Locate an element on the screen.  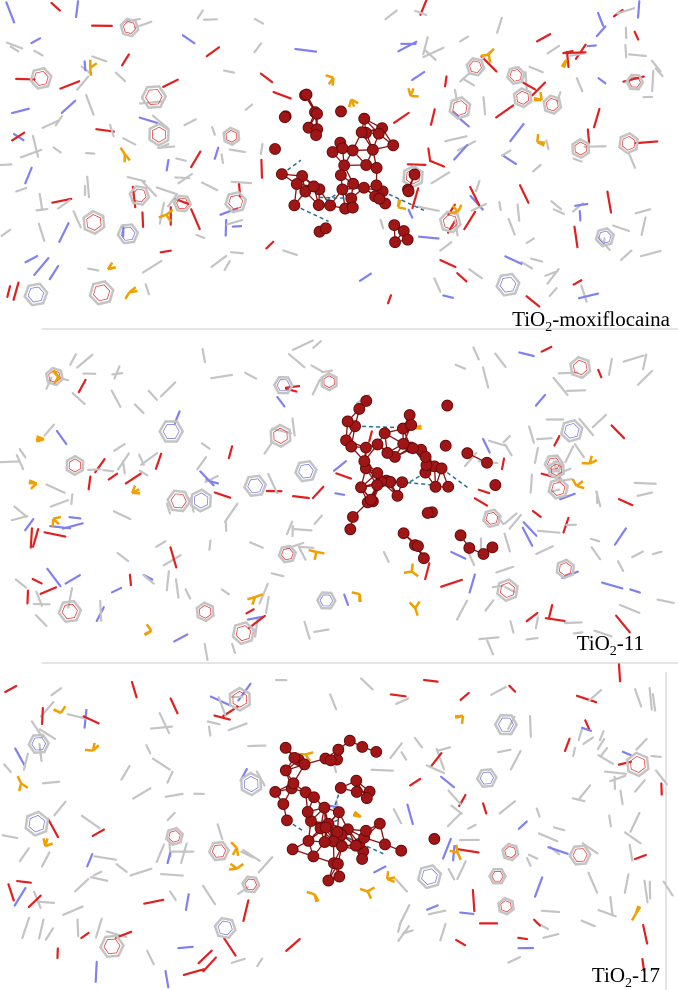
panel-label: TiO2-11 is located at coordinates (610, 645).